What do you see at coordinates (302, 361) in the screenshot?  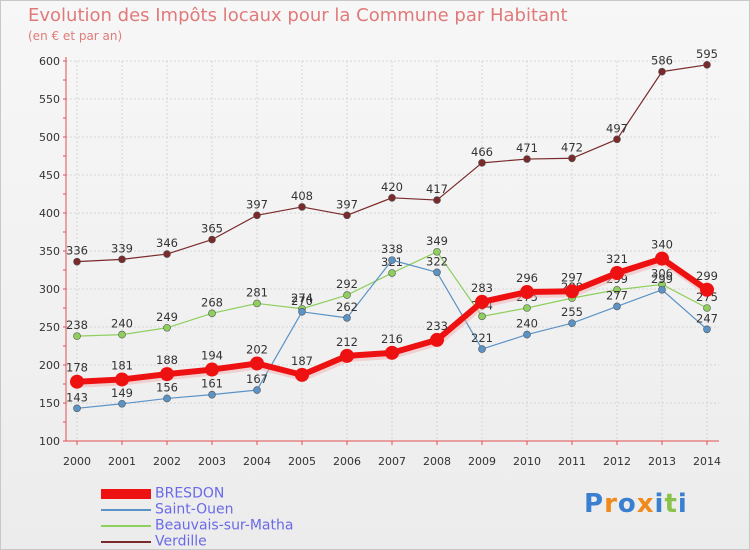 I see `data-label-bresdon: 187` at bounding box center [302, 361].